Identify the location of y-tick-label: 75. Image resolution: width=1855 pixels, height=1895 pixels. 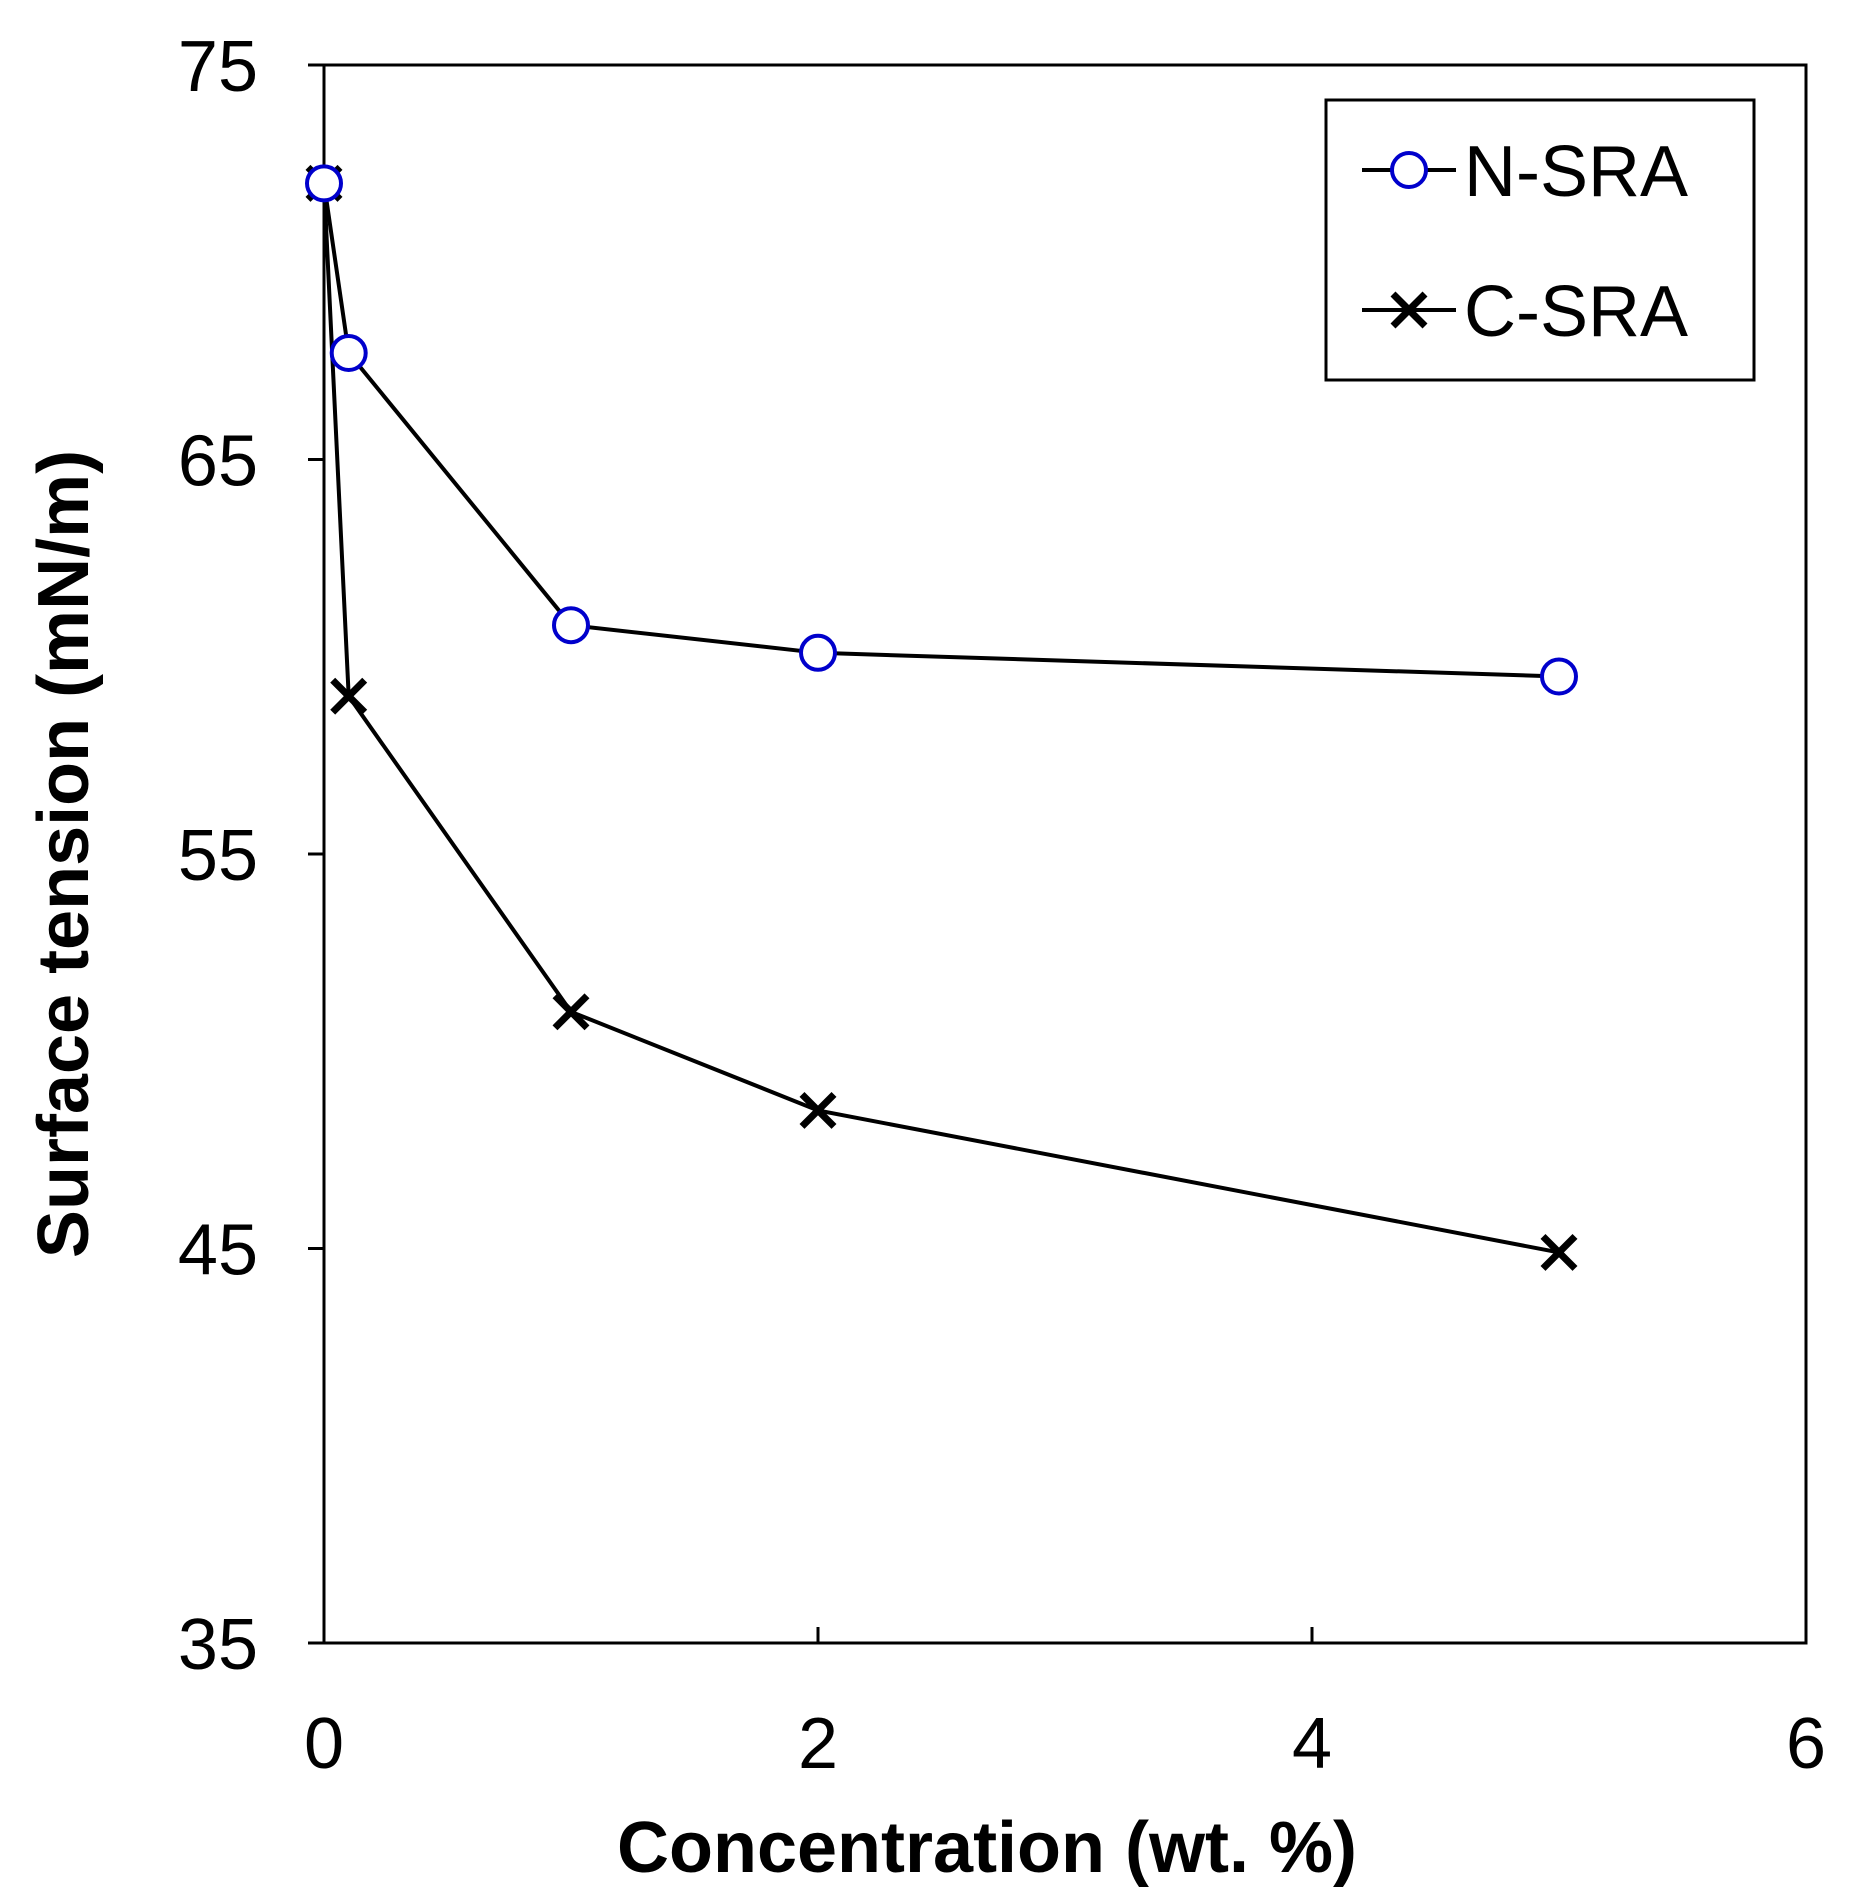
(218, 67).